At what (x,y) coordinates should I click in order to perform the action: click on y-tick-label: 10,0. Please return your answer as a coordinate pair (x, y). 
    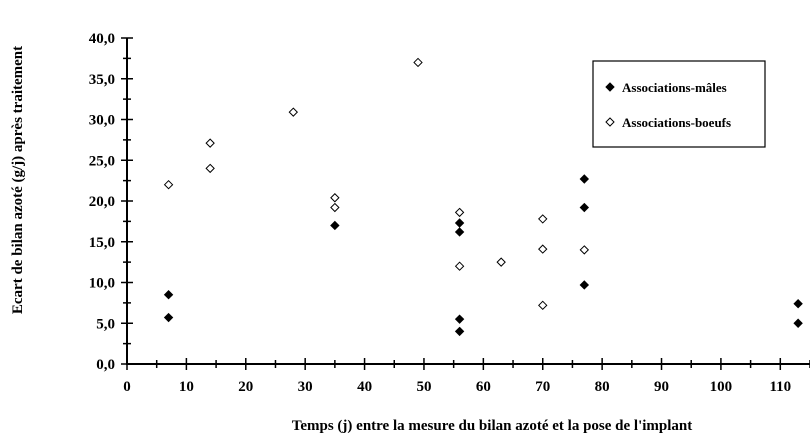
    Looking at the image, I should click on (102, 284).